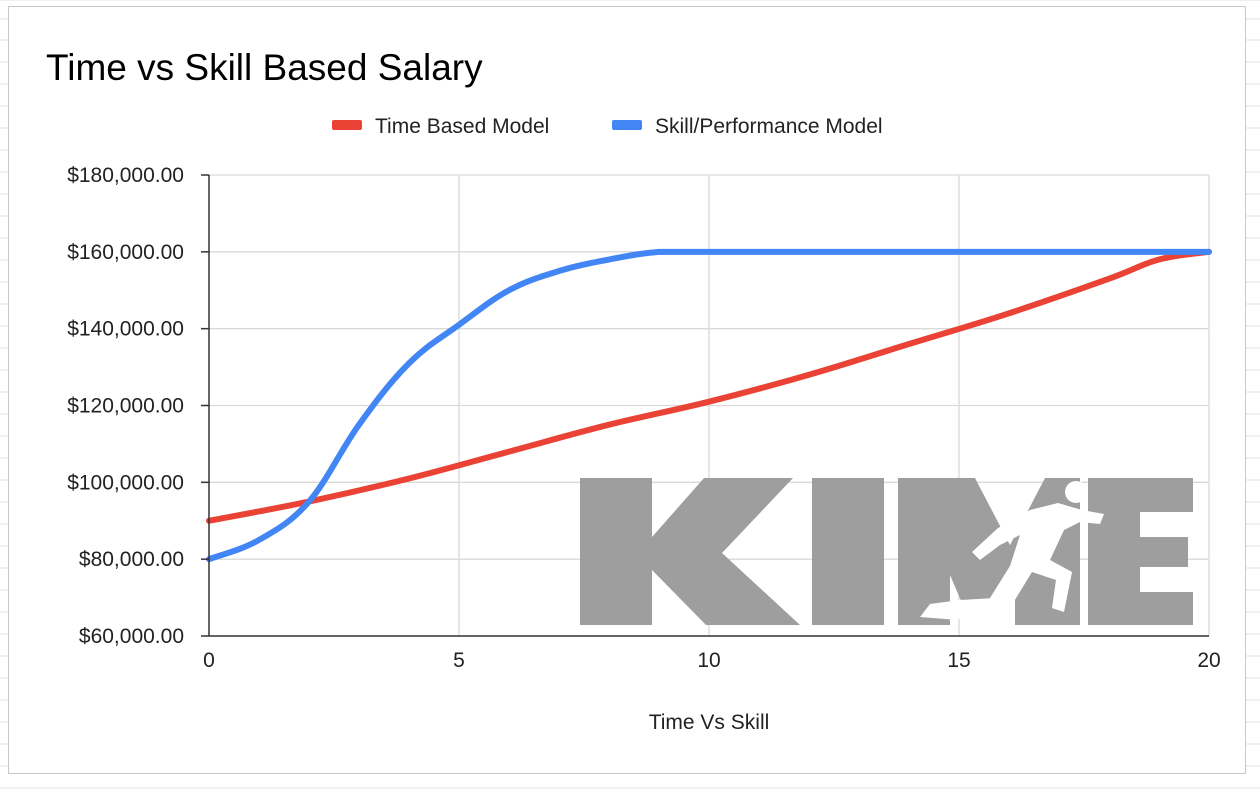 The height and width of the screenshot is (796, 1260). Describe the element at coordinates (209, 660) in the screenshot. I see `x-tick-label: 0` at that location.